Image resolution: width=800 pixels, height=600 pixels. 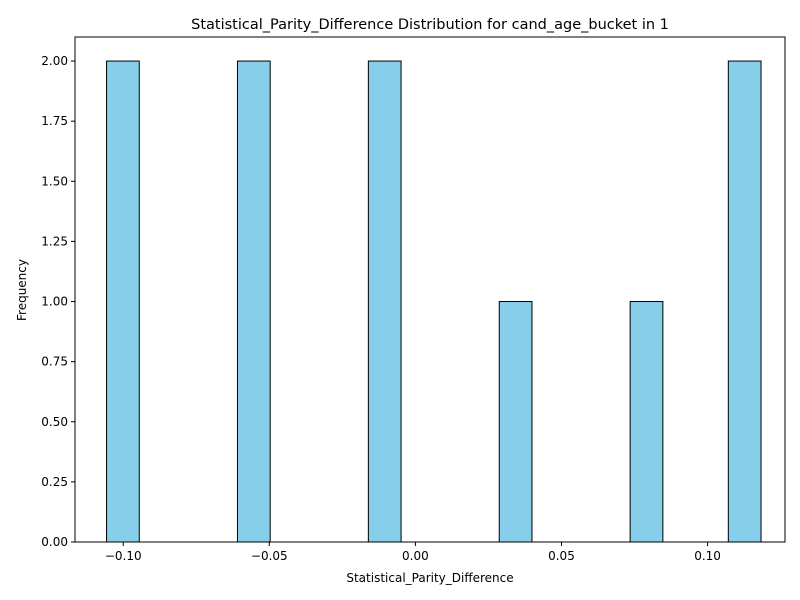 I want to click on x-tick-label: −0.05, so click(x=269, y=556).